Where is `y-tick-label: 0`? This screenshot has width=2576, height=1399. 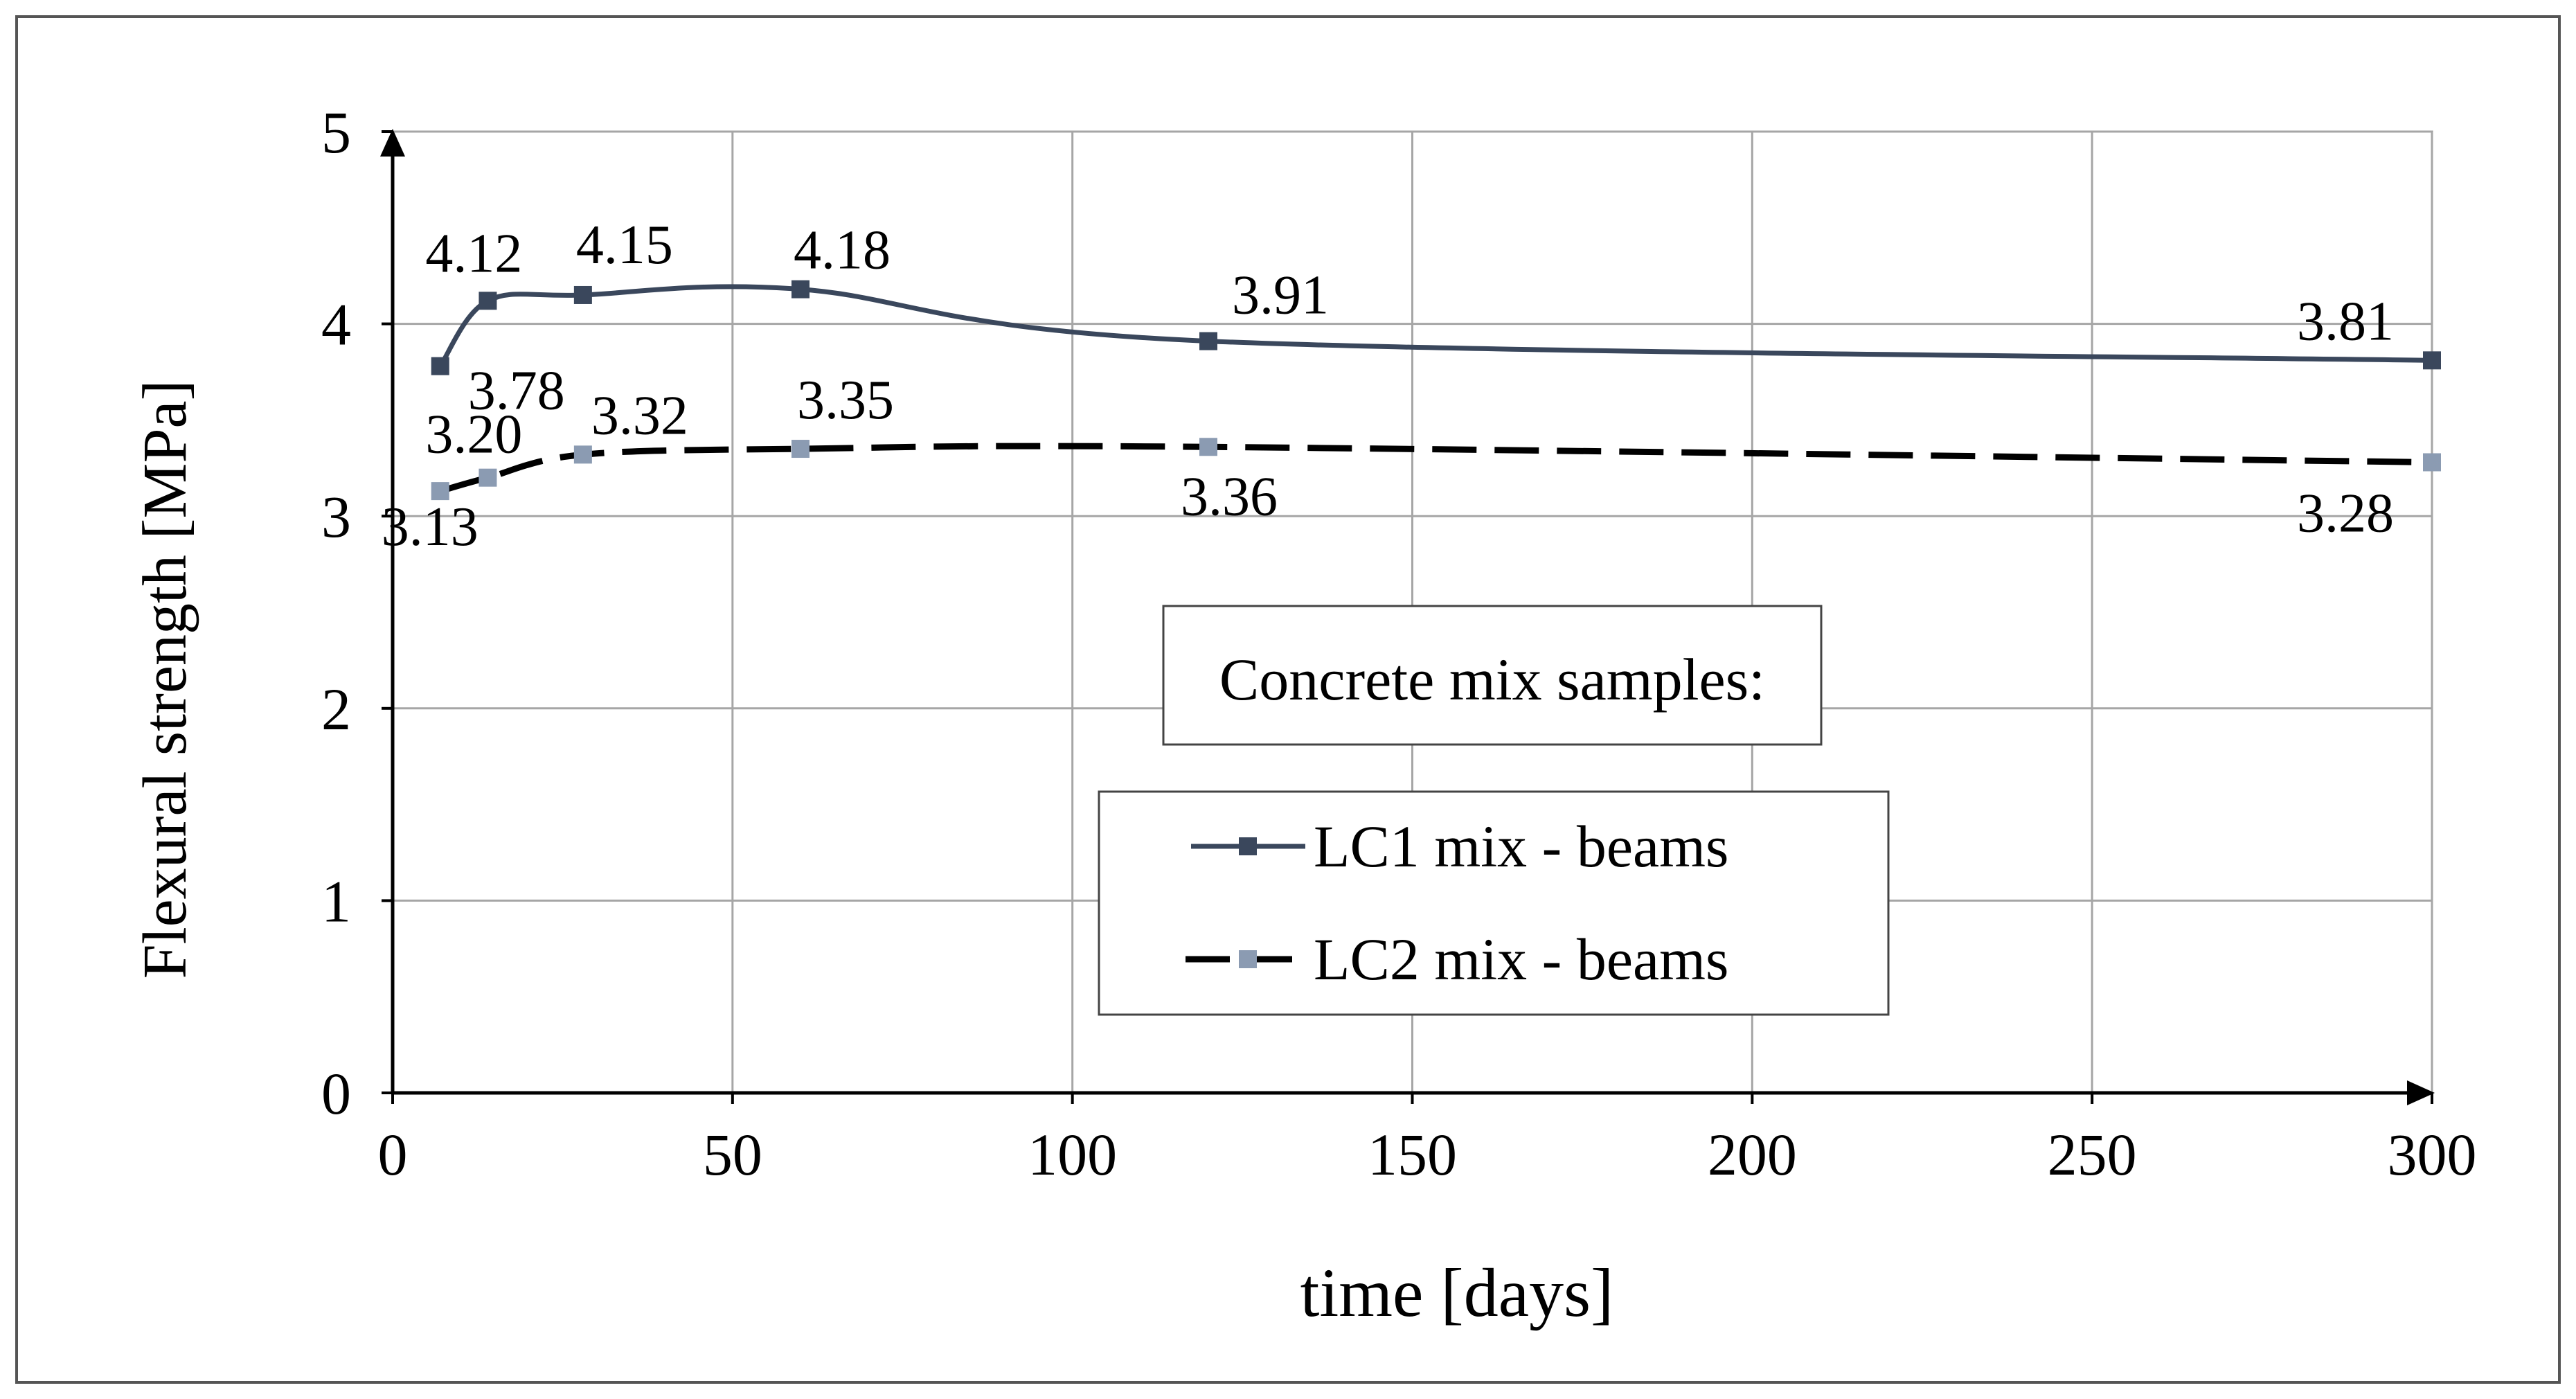 y-tick-label: 0 is located at coordinates (336, 1093).